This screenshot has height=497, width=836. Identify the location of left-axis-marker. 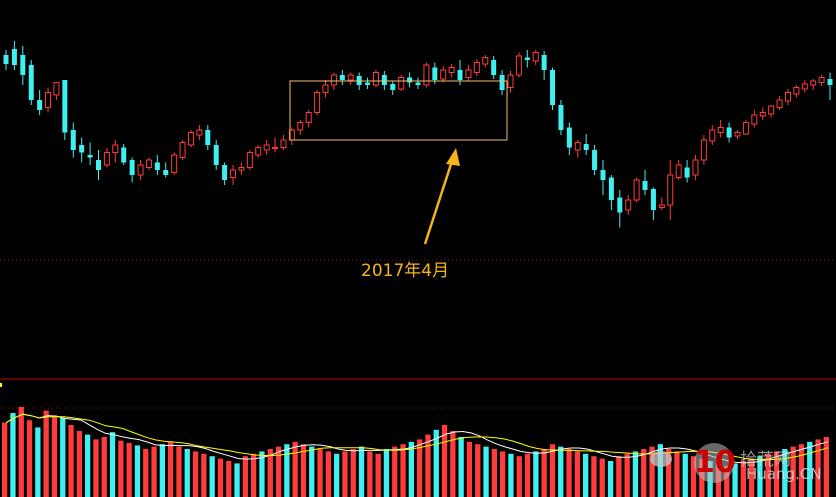
(1, 385).